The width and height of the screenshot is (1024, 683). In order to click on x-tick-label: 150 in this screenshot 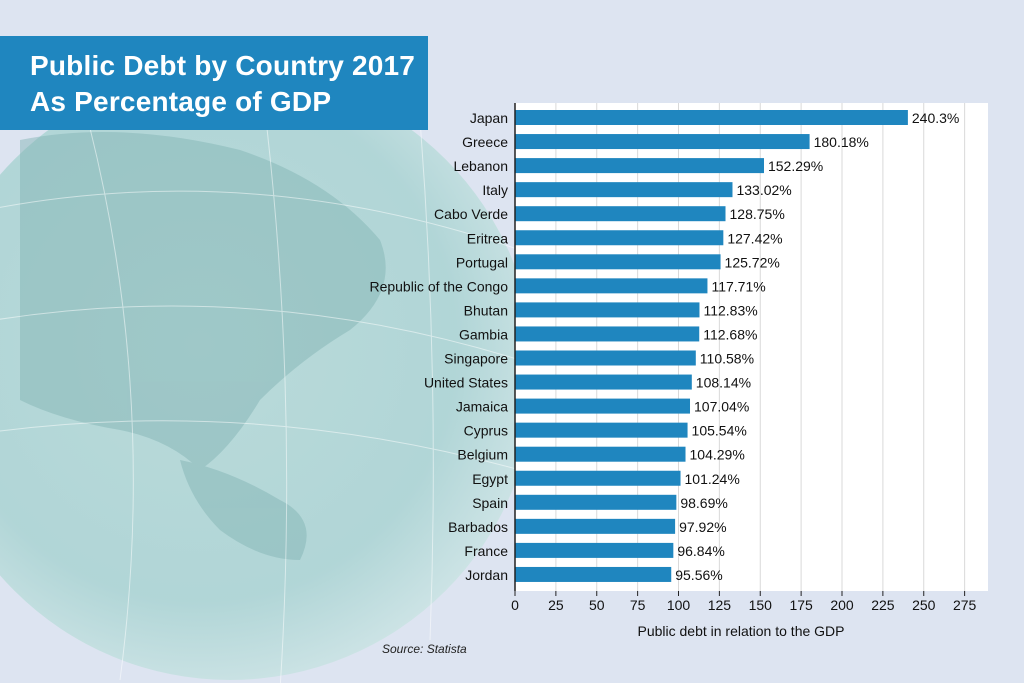, I will do `click(761, 605)`.